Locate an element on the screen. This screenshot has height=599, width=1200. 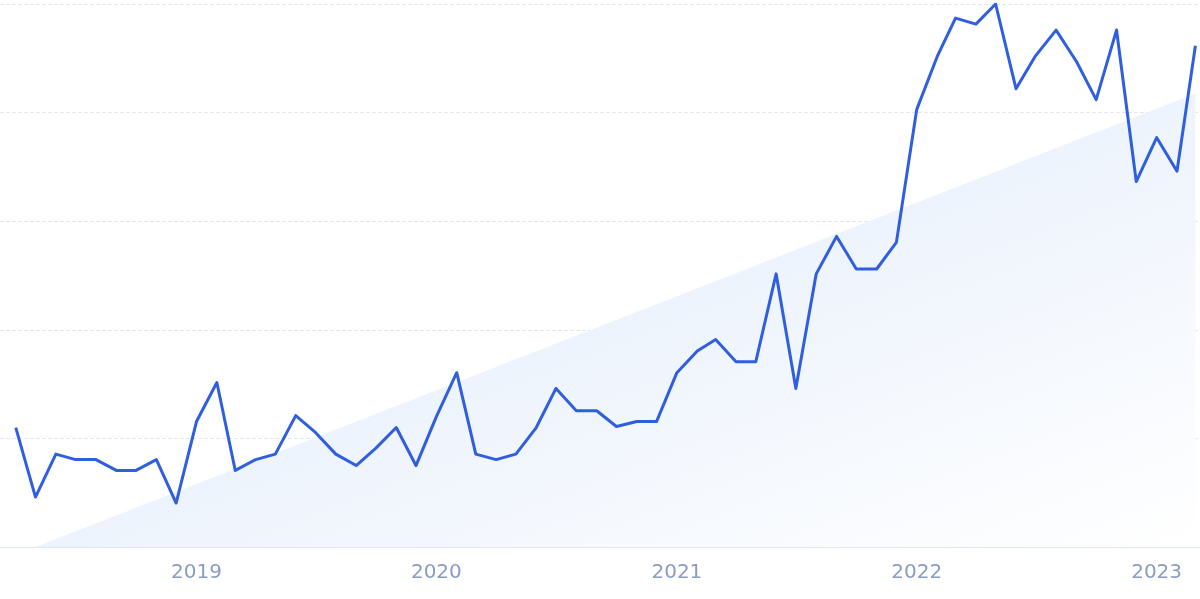
x-tick-label: 2020 is located at coordinates (436, 571).